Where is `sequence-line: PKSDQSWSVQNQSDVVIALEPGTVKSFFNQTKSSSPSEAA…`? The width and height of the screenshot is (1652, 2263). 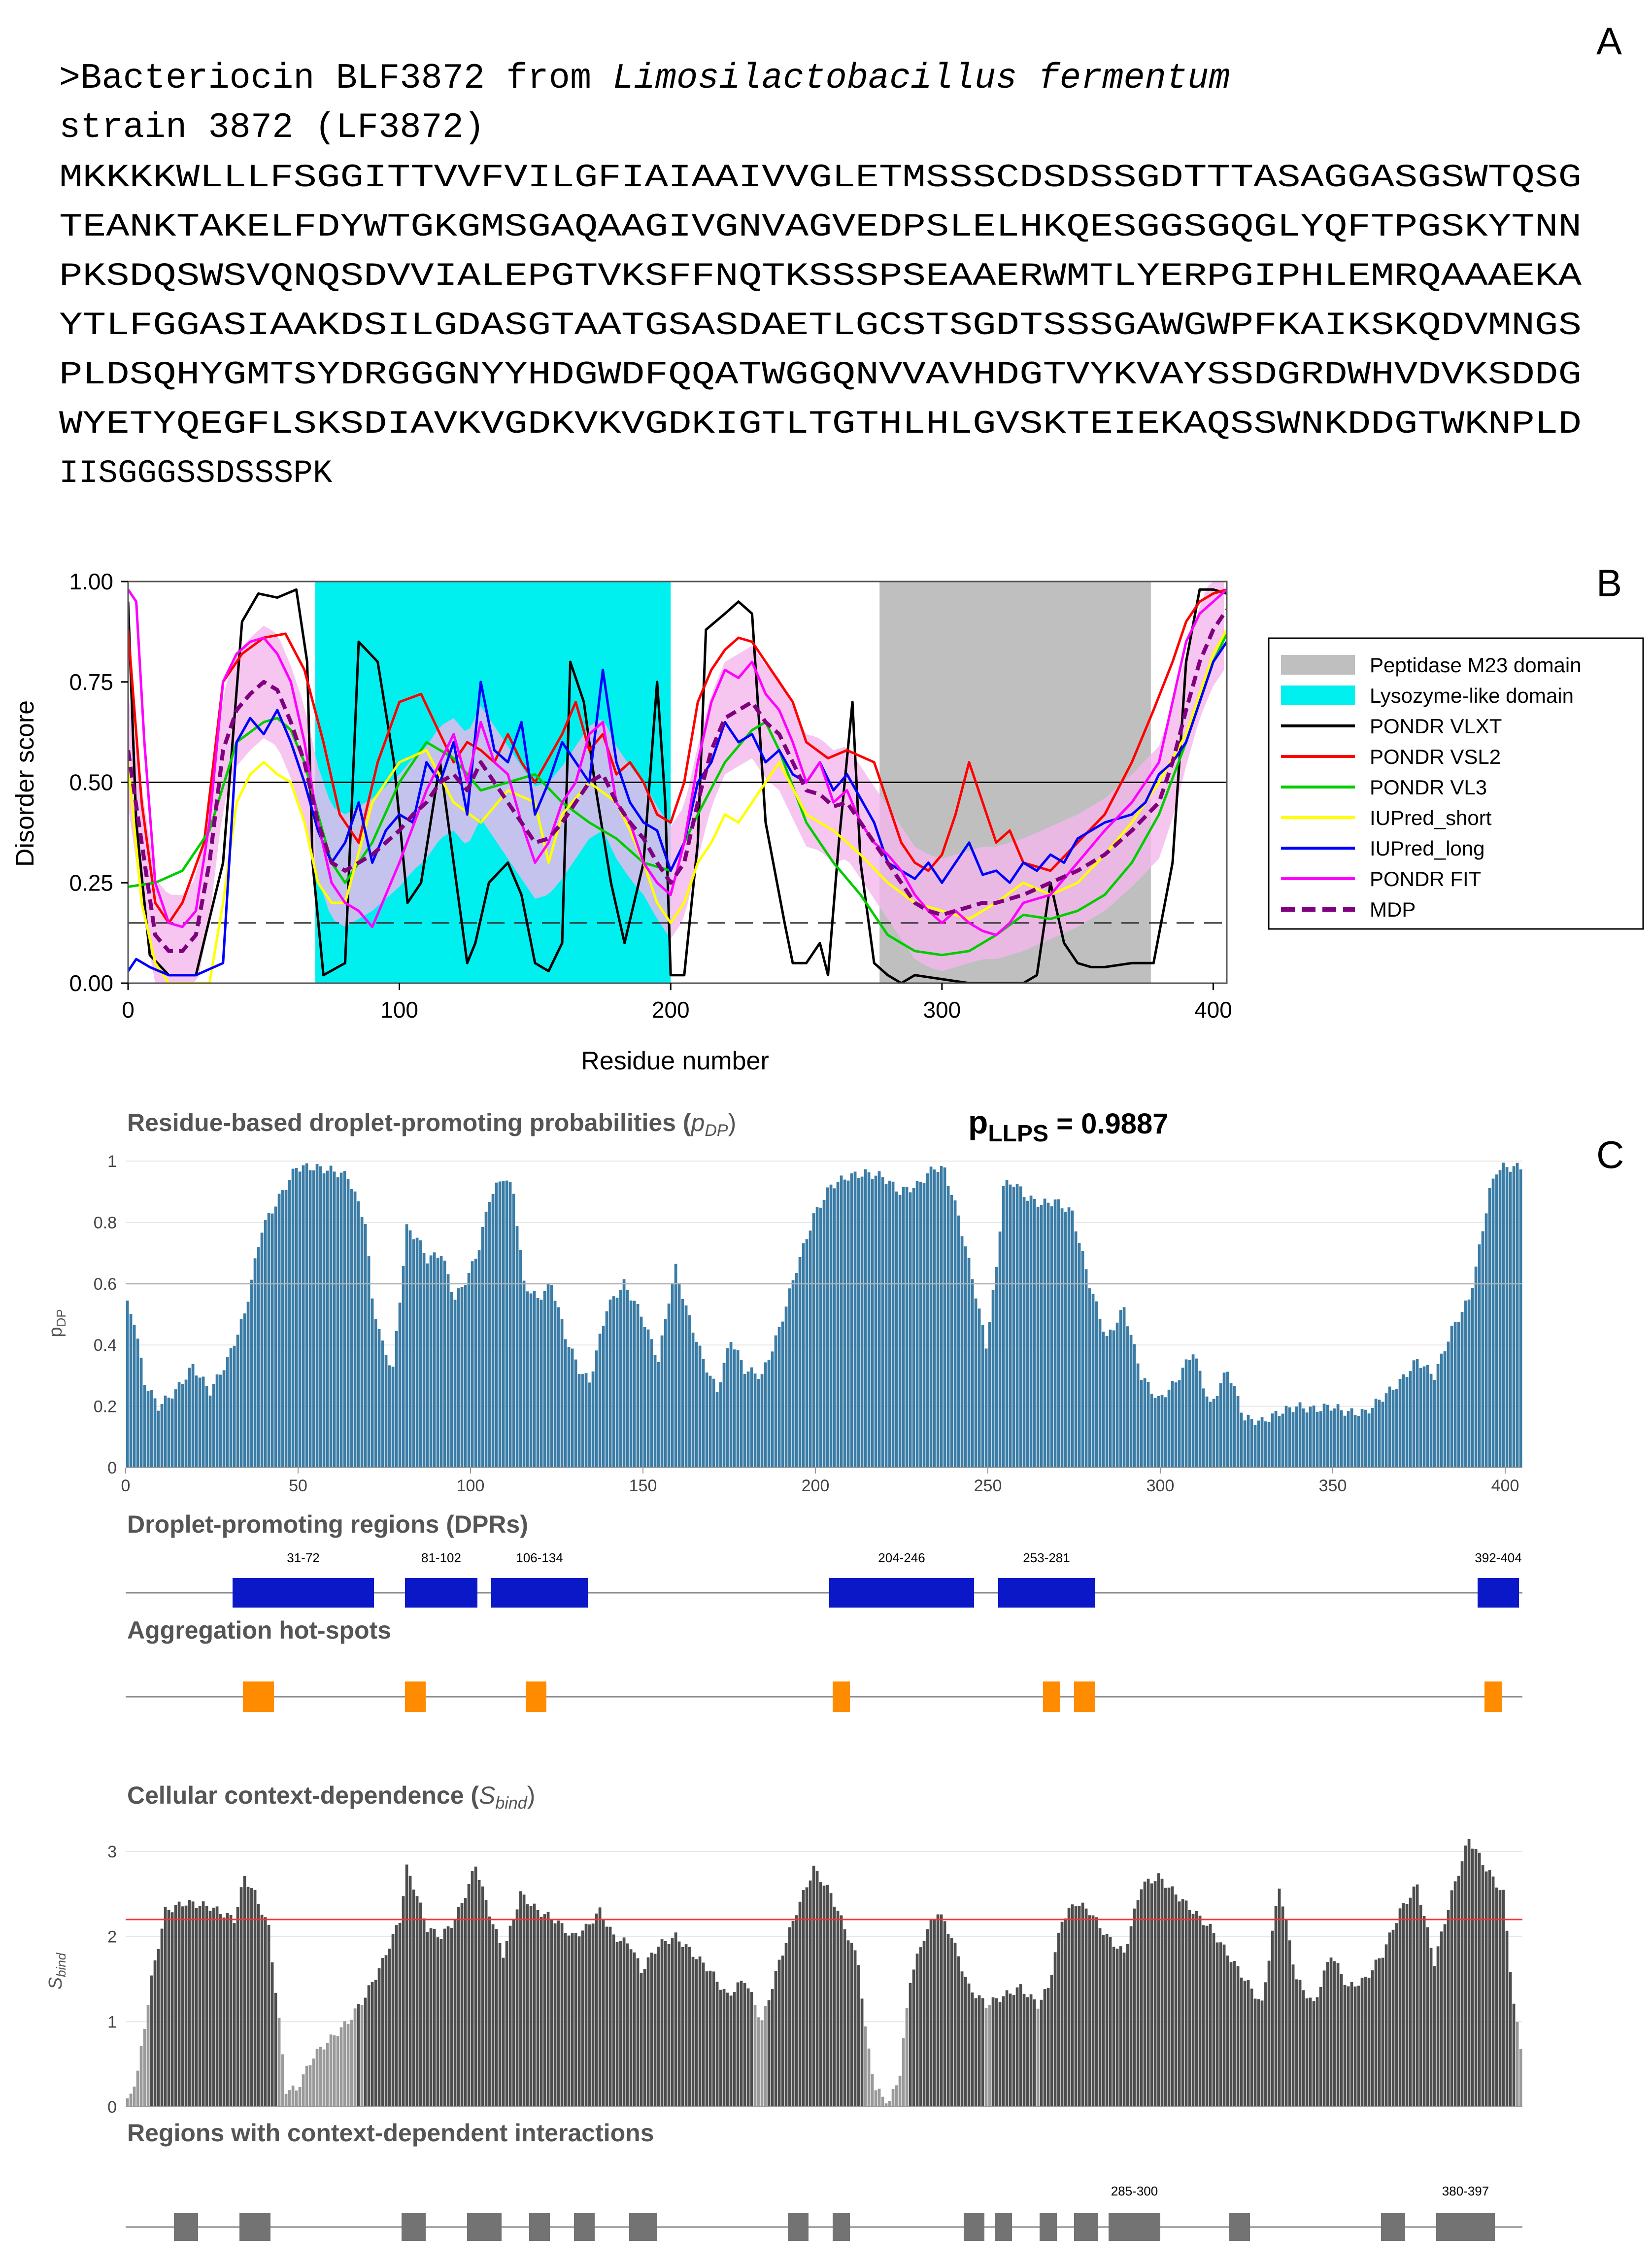
sequence-line: PKSDQSWSVQNQSDVVIALEPGTVKSFFNQTKSSSPSEAA… is located at coordinates (821, 276).